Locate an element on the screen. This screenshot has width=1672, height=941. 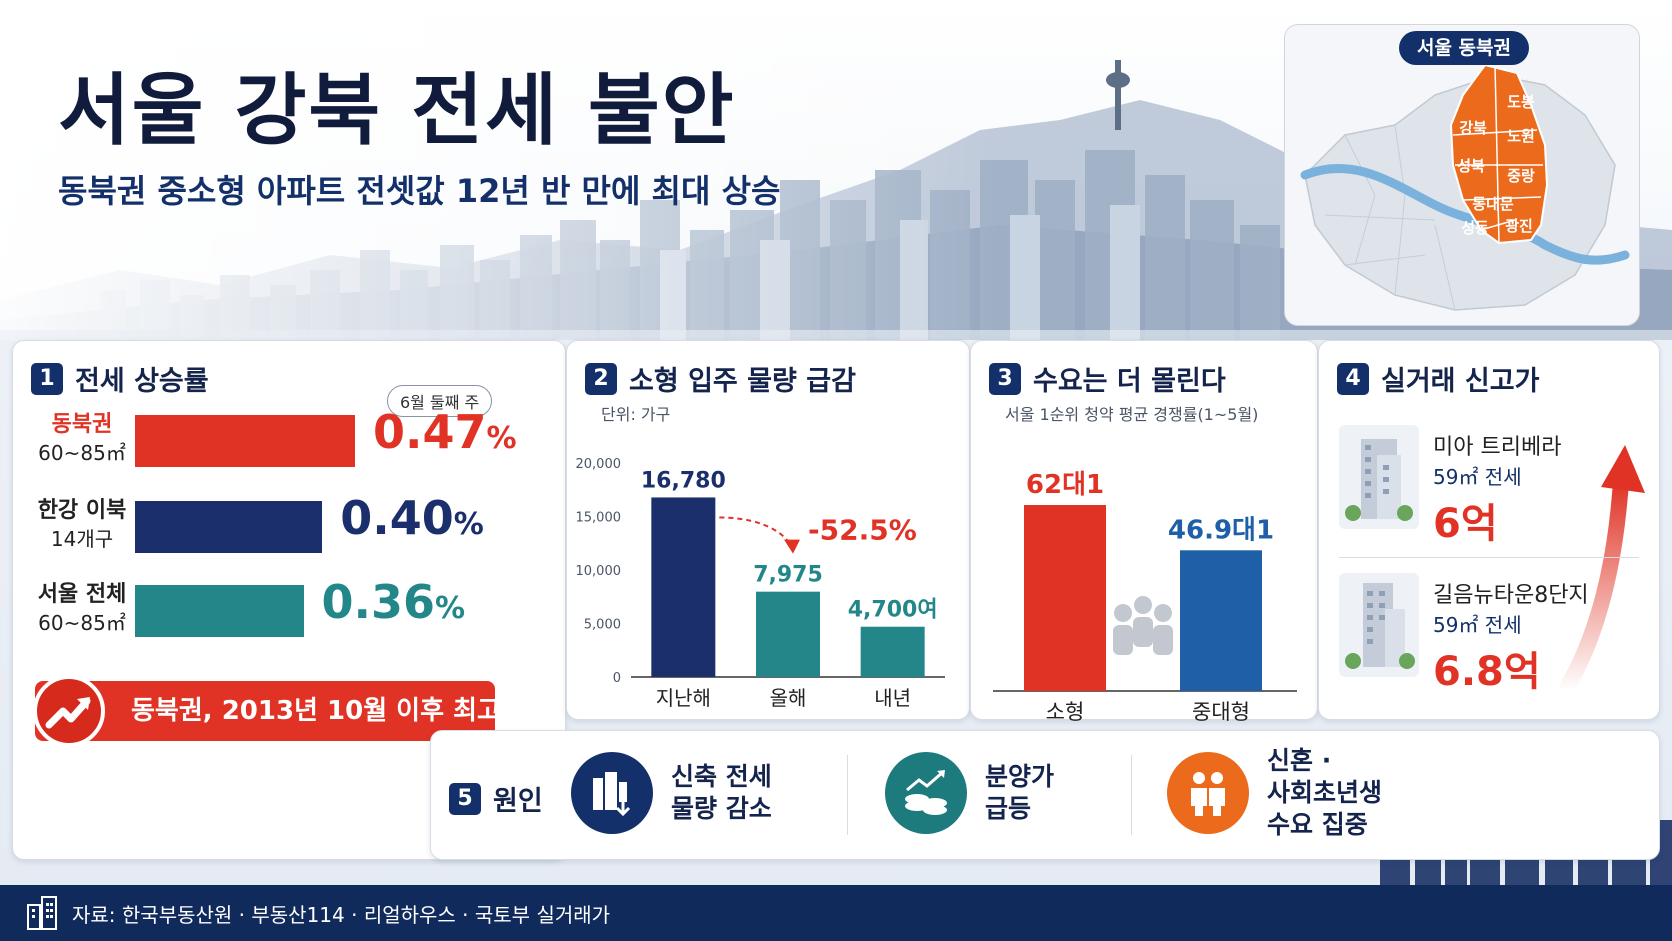
page-subtitle: 동북권 중소형 아파트 전셋값 12년 반 만에 최대 상승 is located at coordinates (419, 191).